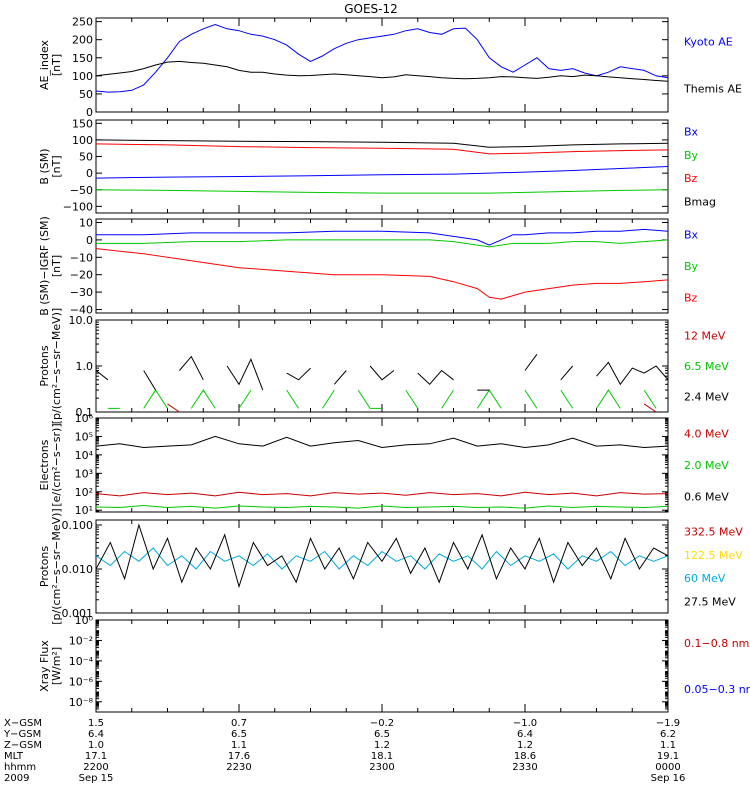 This screenshot has height=800, width=750. I want to click on legend-entry: 6.5 MeV, so click(706, 366).